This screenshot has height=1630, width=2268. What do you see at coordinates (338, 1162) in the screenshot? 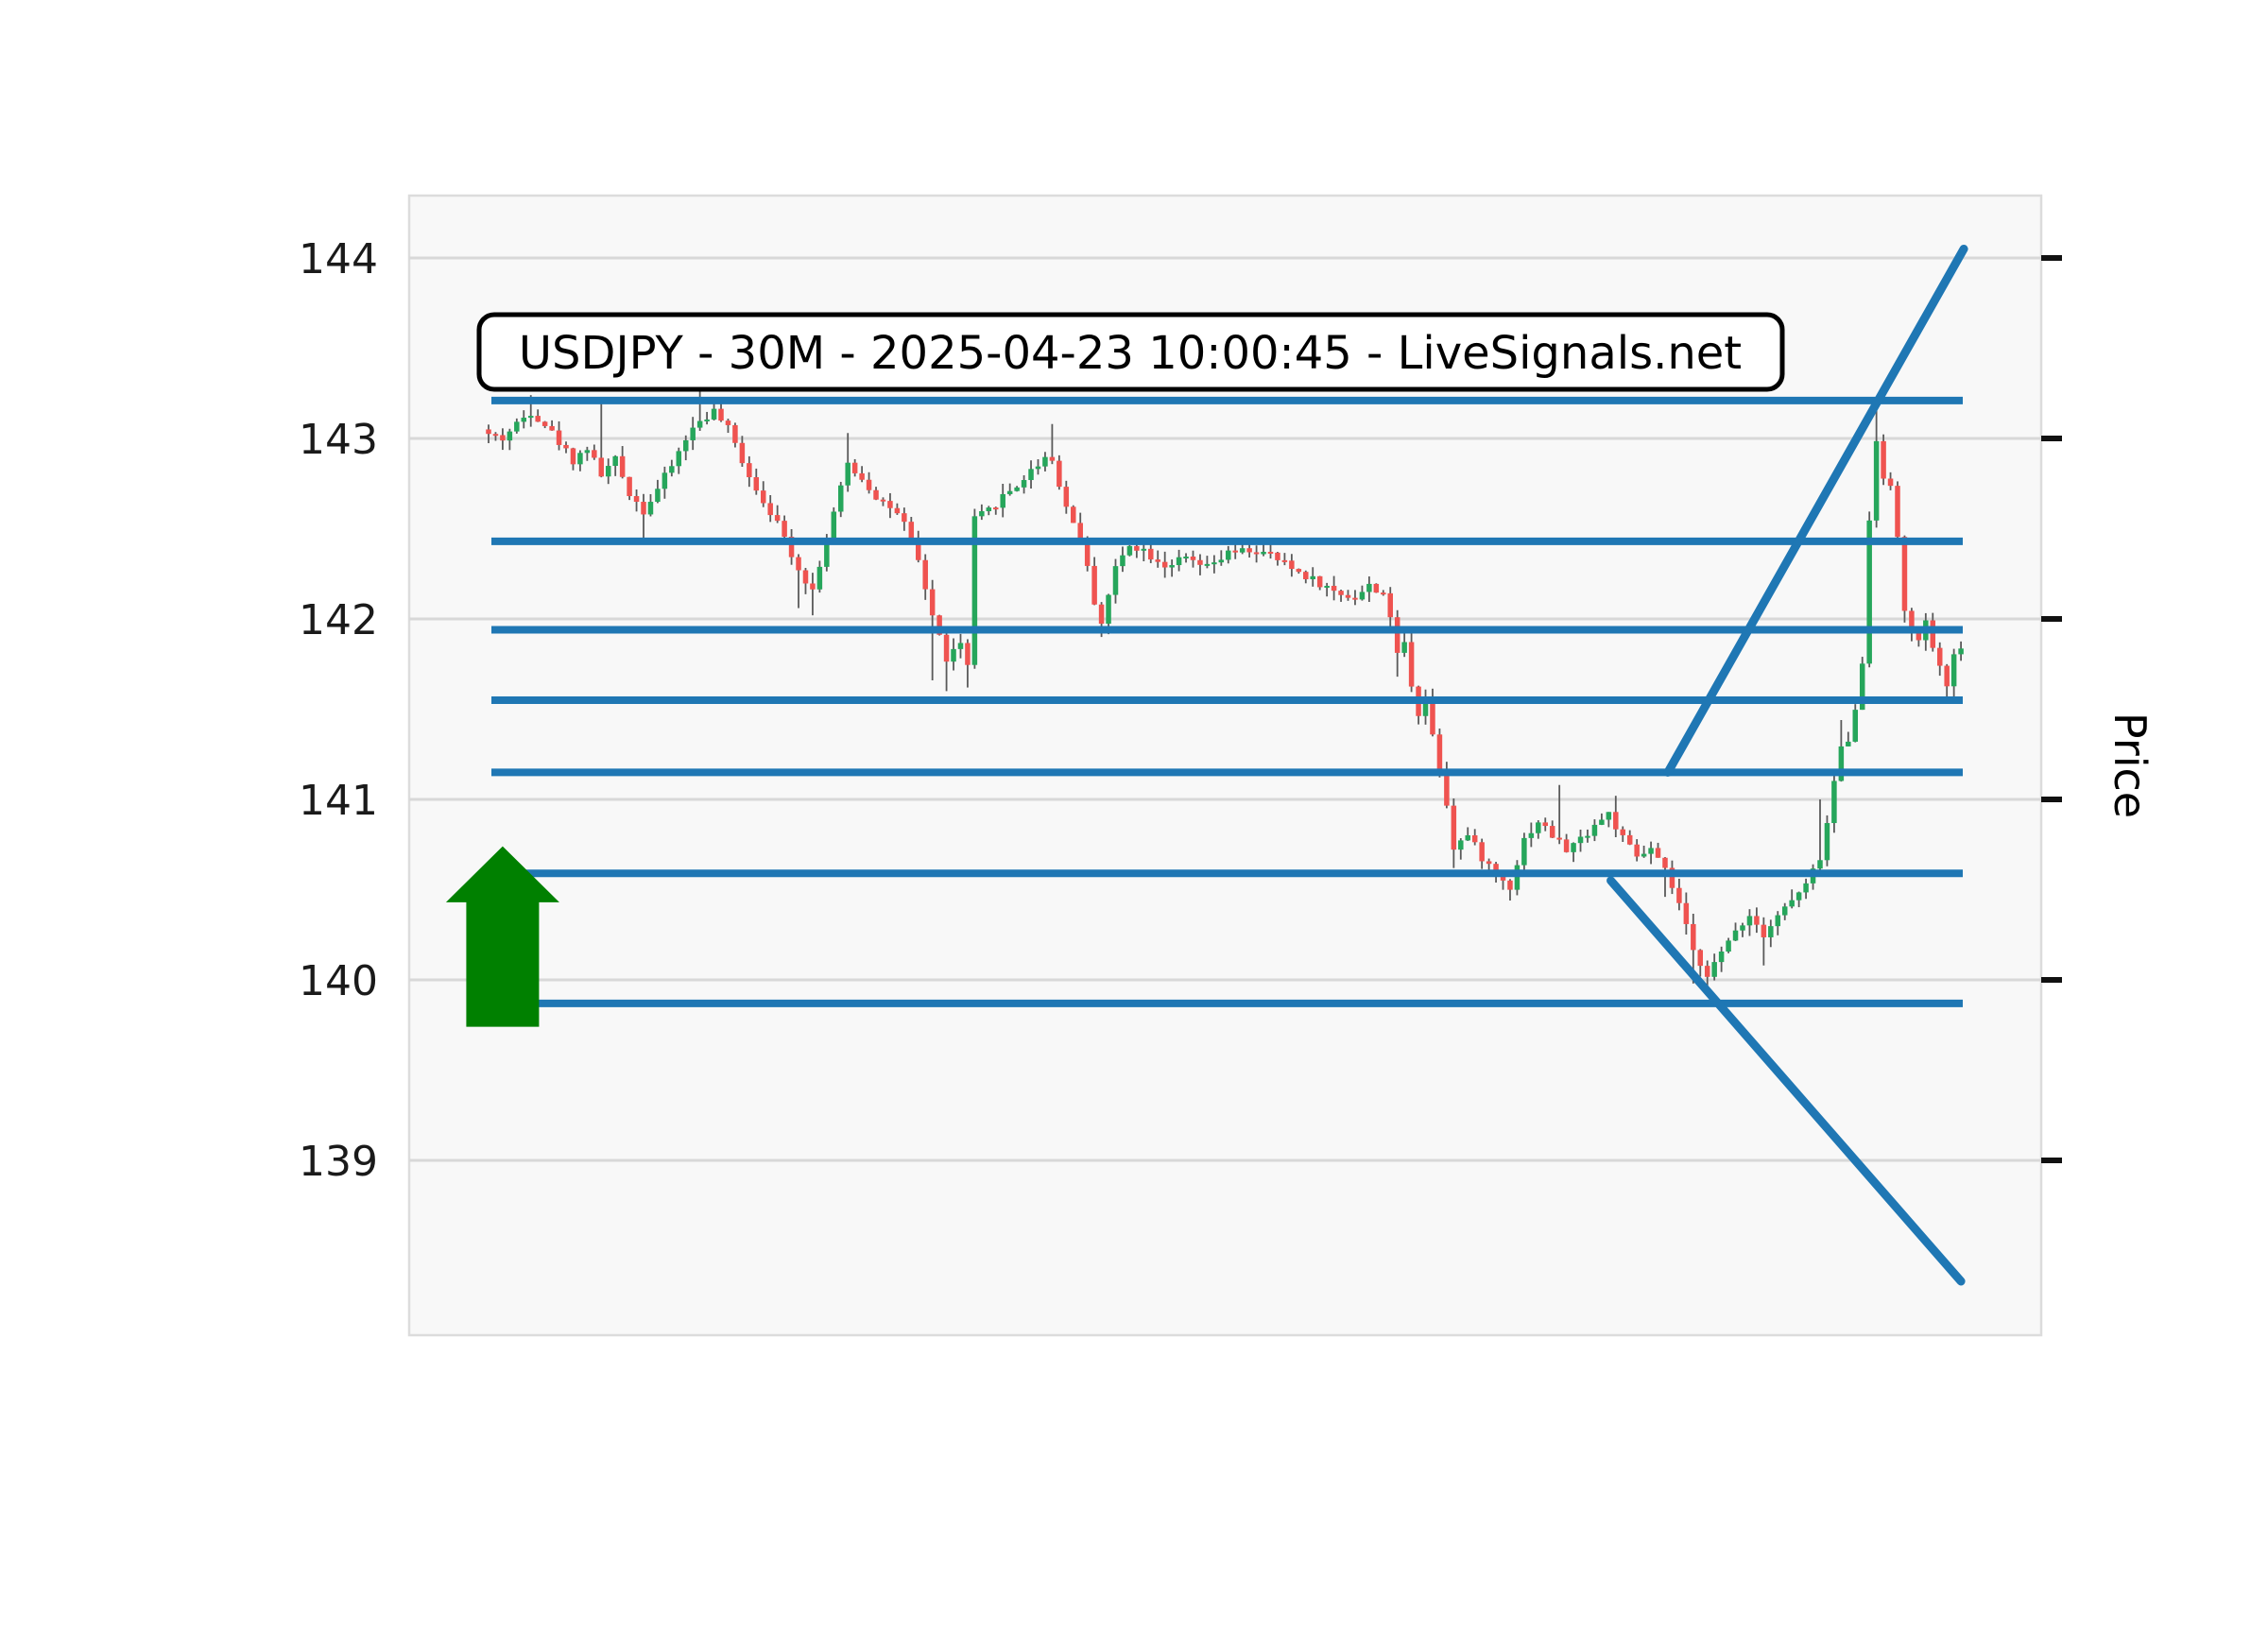
I see `y-axis-tick-label: 139` at bounding box center [338, 1162].